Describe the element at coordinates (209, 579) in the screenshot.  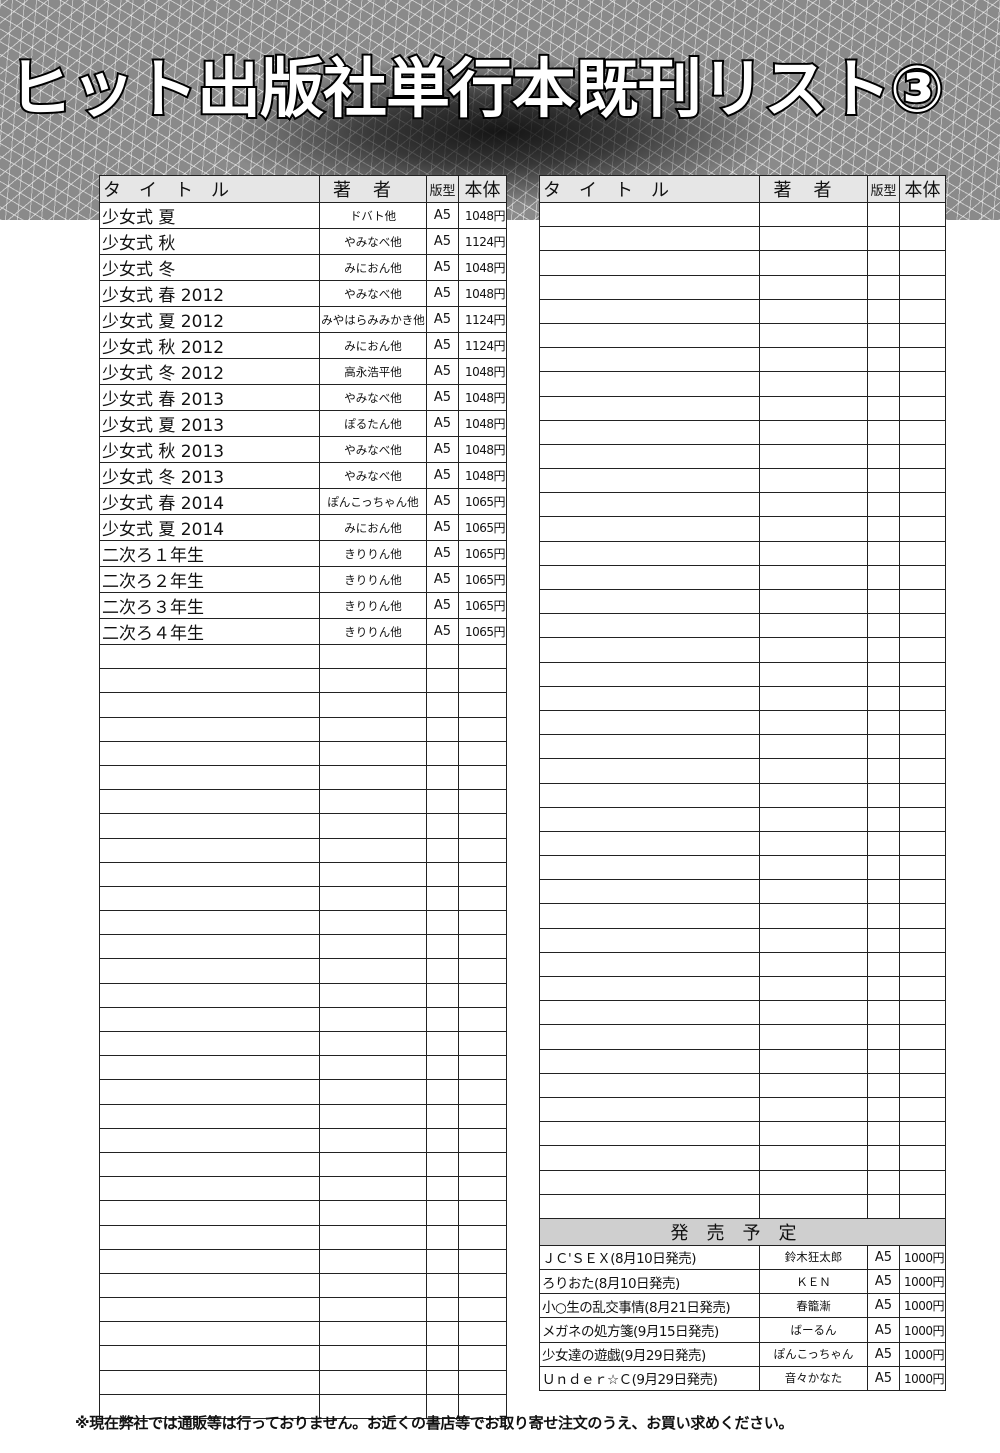
I see `cell-title: 二次ろ２年生` at that location.